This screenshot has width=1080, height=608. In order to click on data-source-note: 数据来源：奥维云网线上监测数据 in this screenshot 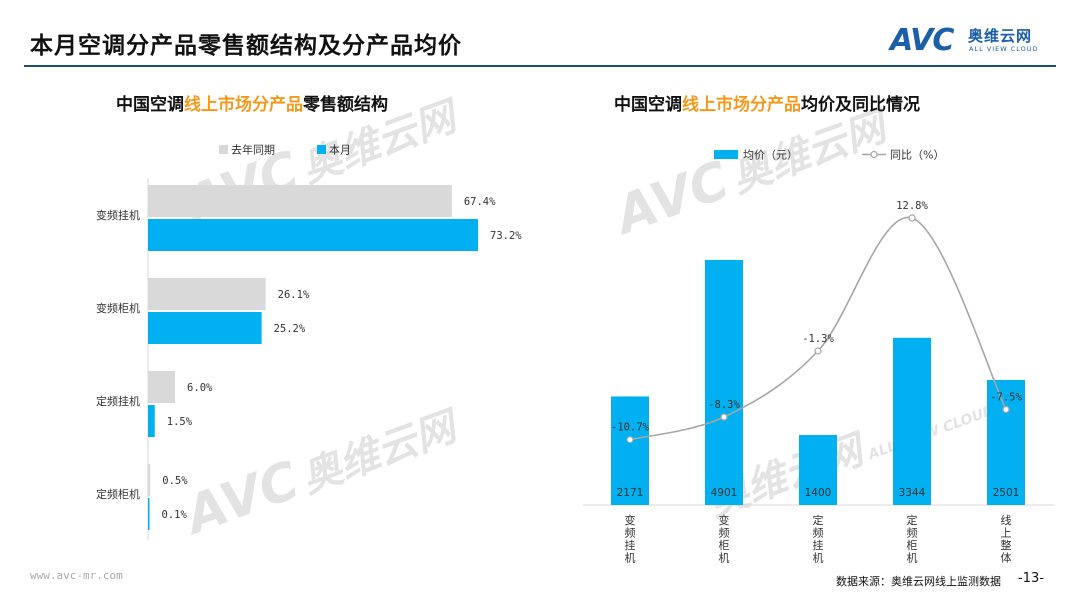, I will do `click(918, 581)`.